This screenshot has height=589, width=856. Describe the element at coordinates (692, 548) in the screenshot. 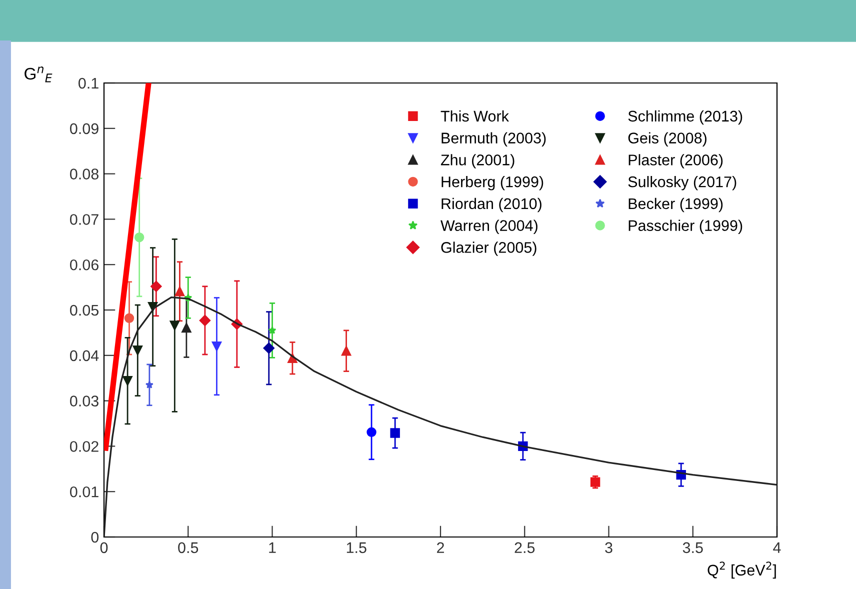

I see `x-tick-label: 3.5` at that location.